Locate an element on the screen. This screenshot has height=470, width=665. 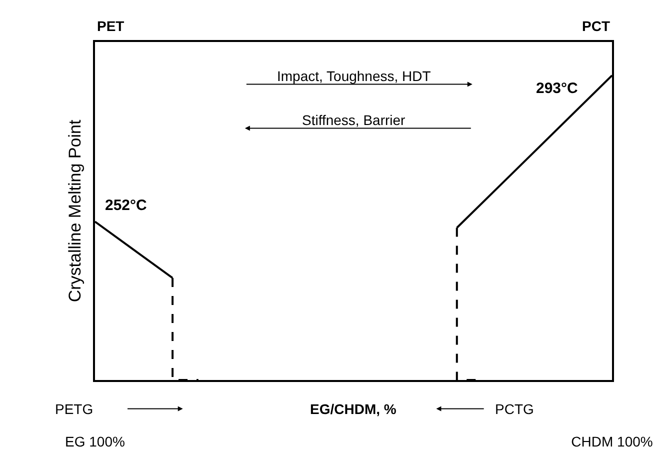
x-tick-label: EG 100% is located at coordinates (95, 442).